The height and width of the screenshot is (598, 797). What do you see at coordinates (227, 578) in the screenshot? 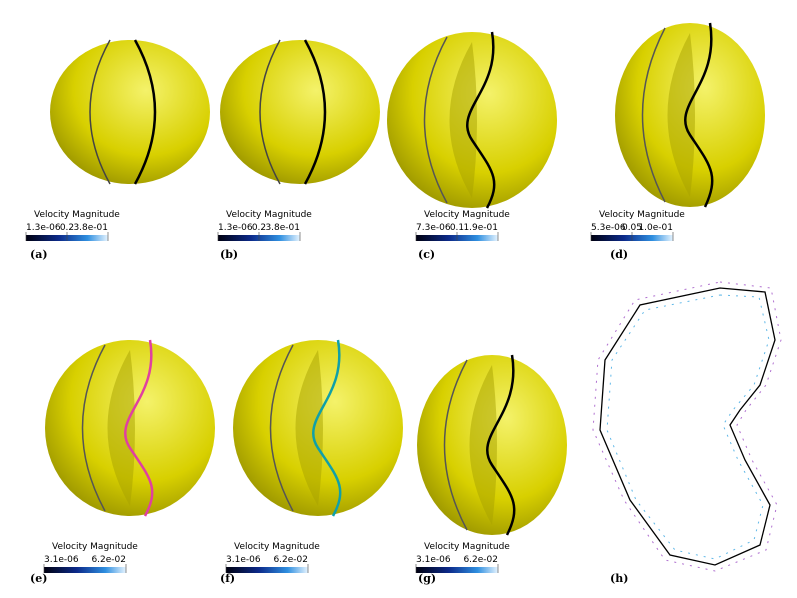
I see `panel-label: (f)` at bounding box center [227, 578].